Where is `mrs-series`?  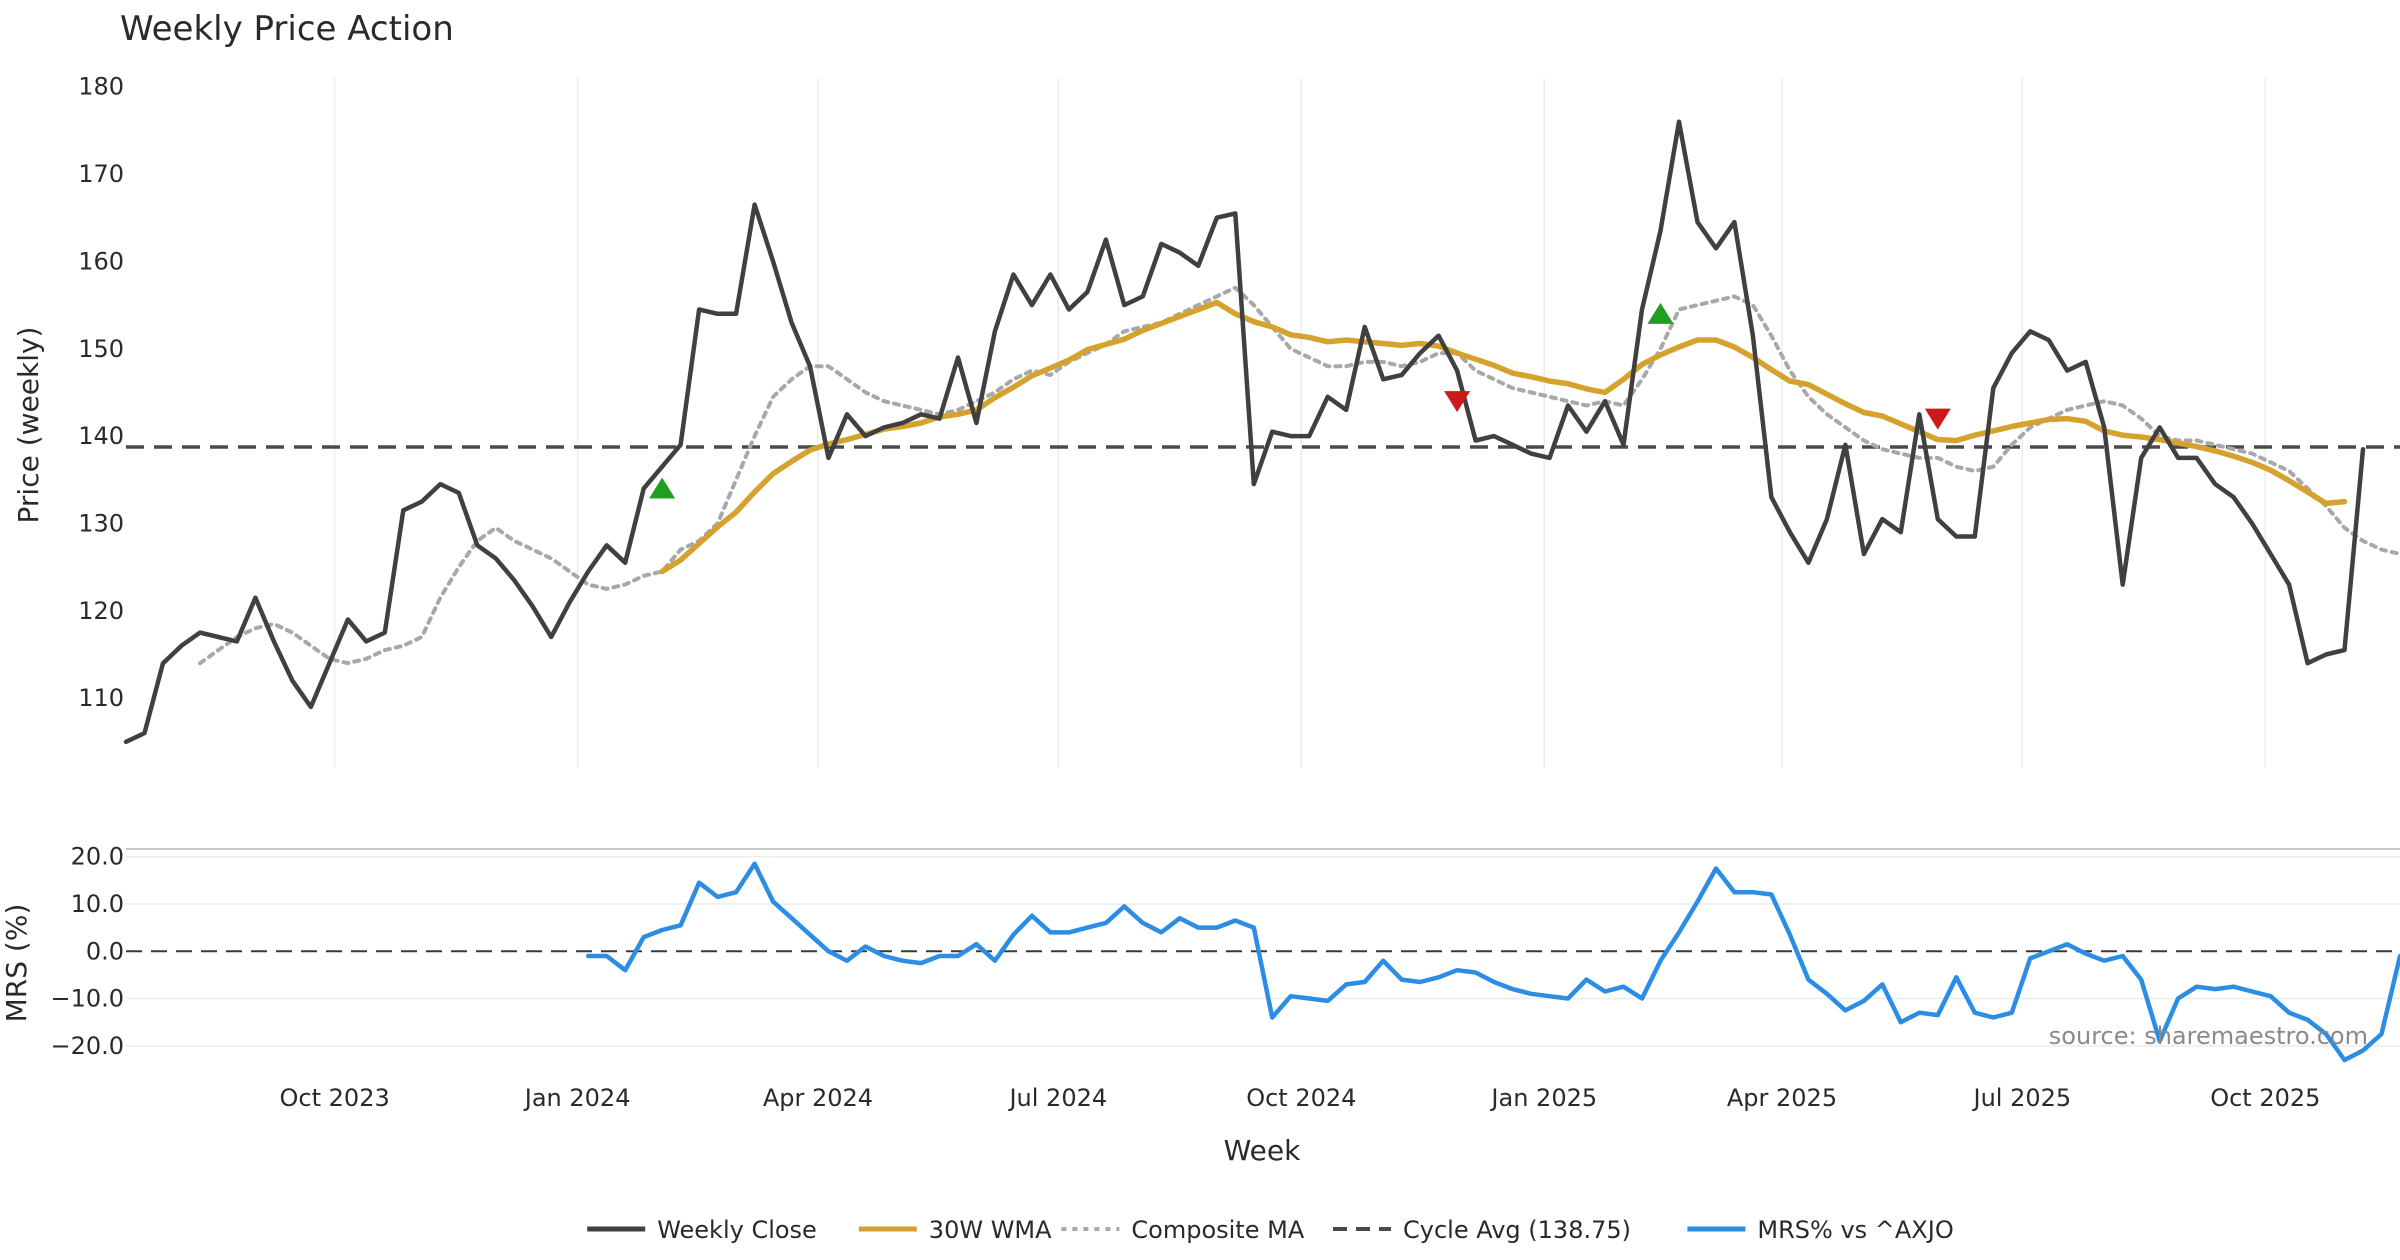 mrs-series is located at coordinates (1492, 962).